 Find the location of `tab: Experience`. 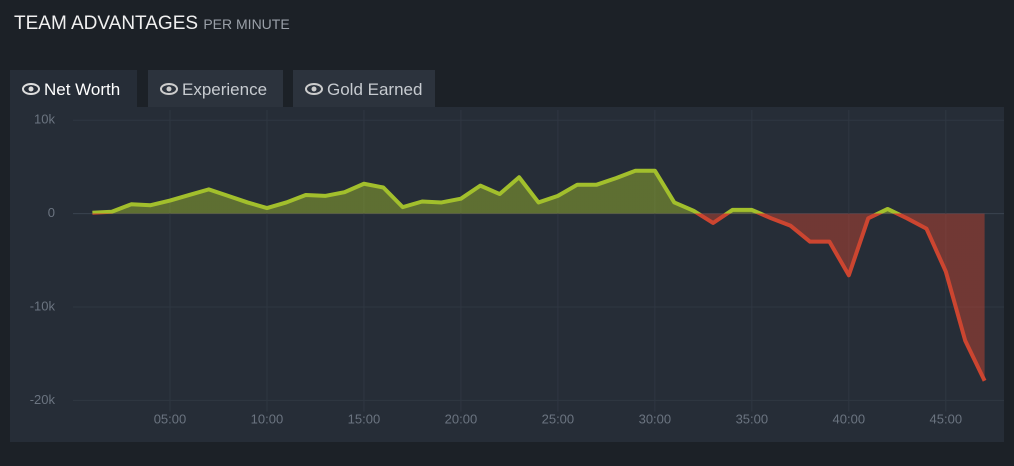

tab: Experience is located at coordinates (215, 88).